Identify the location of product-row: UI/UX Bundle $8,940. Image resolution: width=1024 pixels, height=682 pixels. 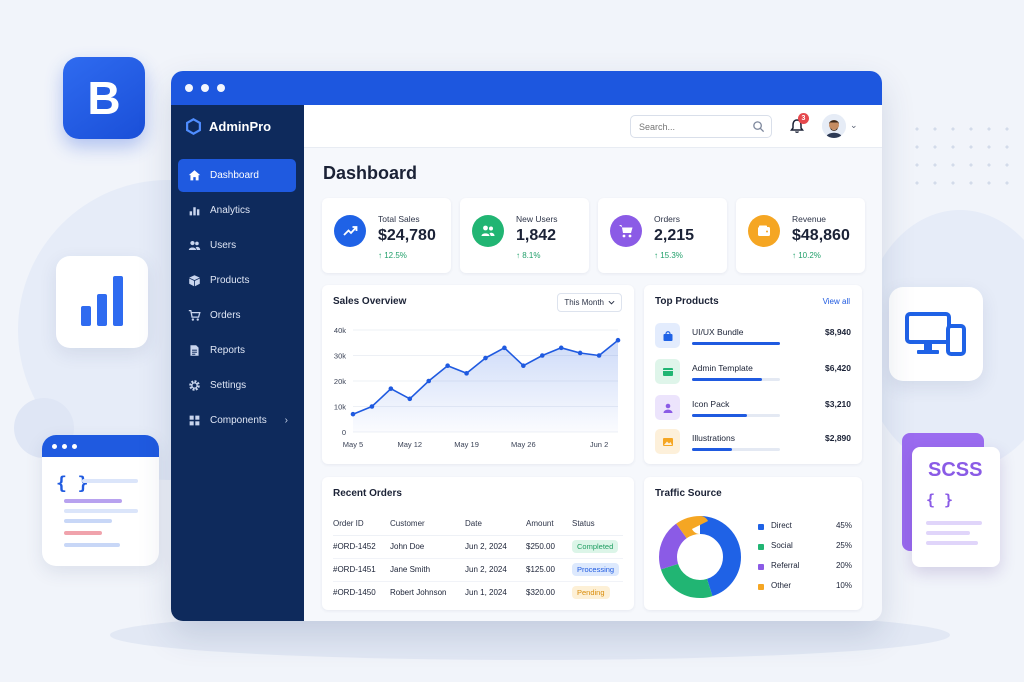
(753, 336).